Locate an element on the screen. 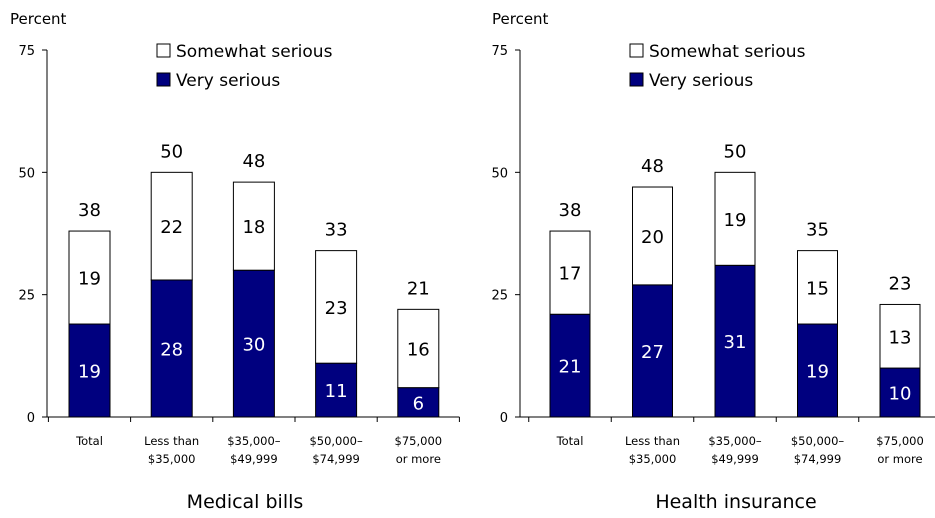 The width and height of the screenshot is (935, 518). data-label-total: 21 is located at coordinates (418, 288).